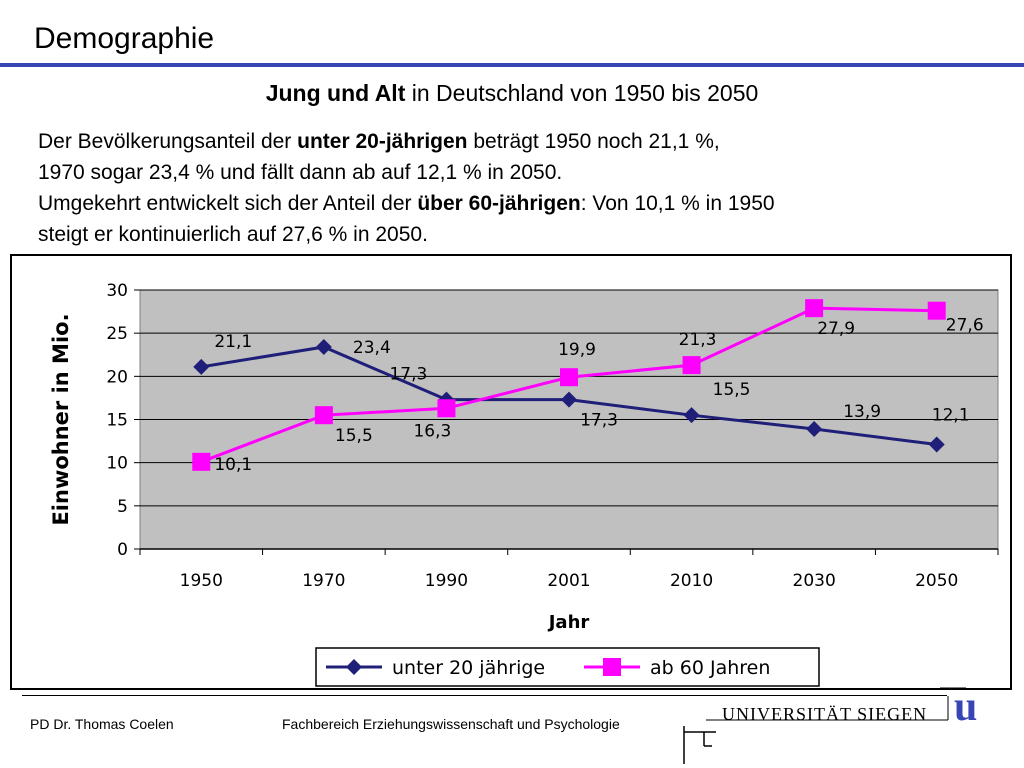 This screenshot has height=768, width=1024. I want to click on y-tick-label: 25, so click(117, 334).